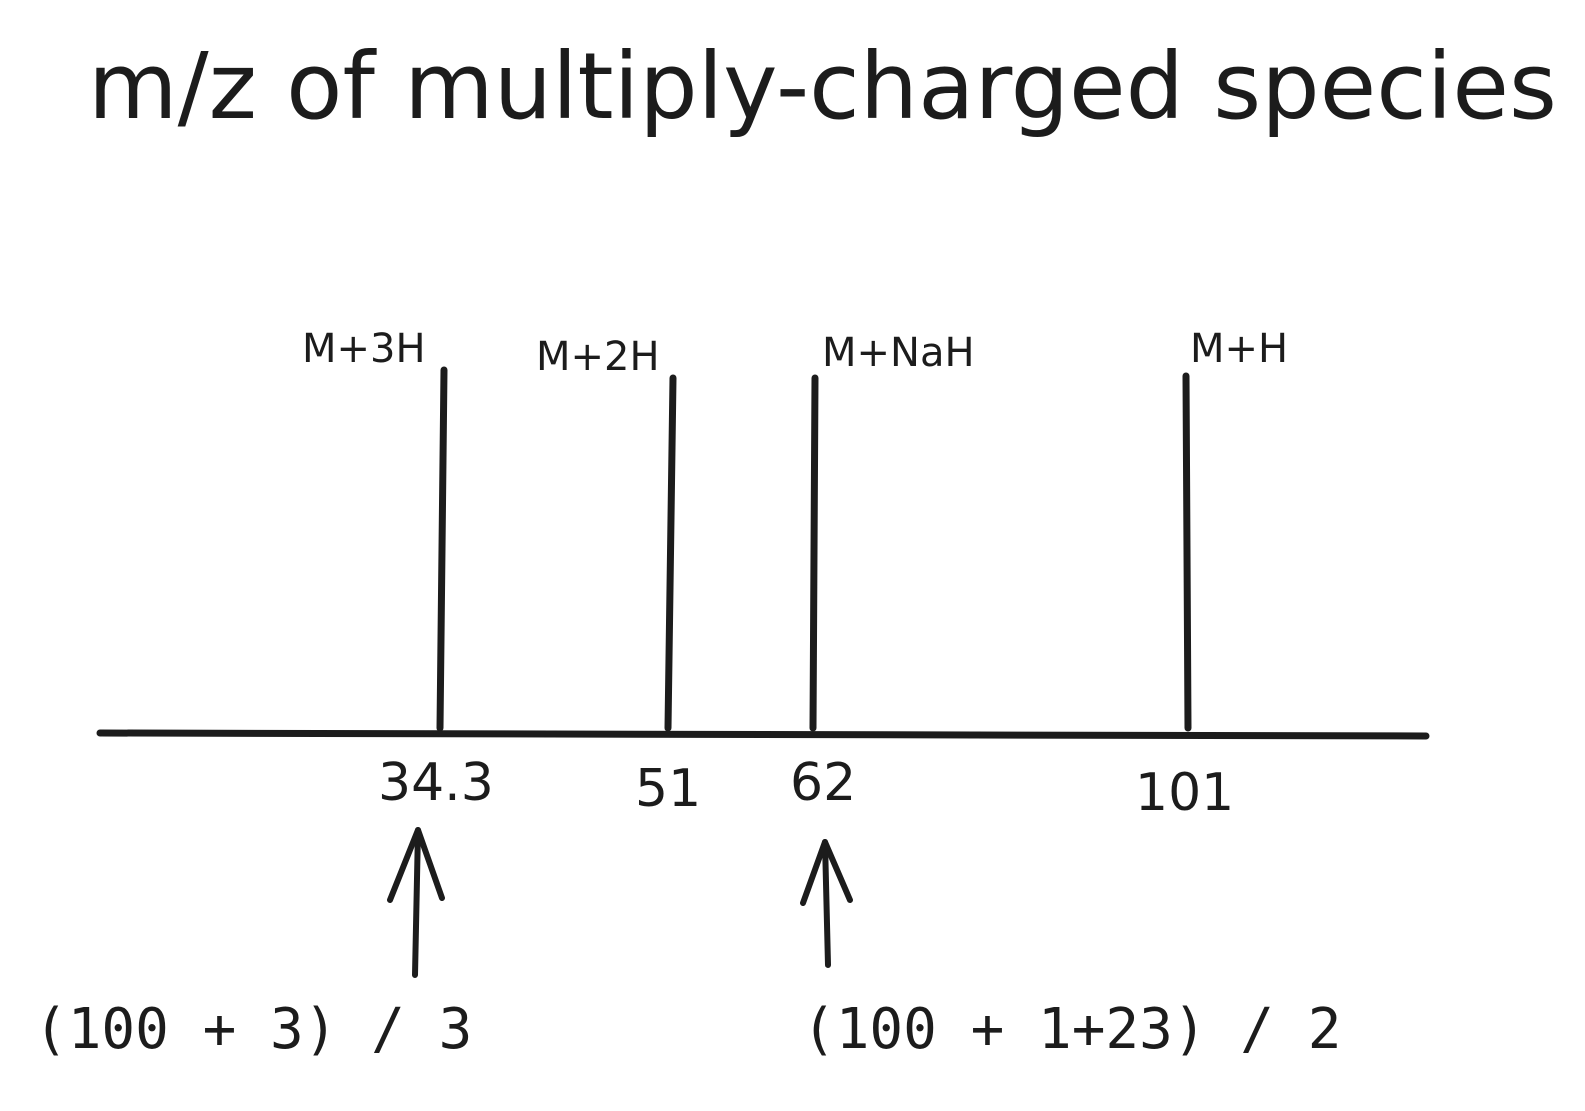  What do you see at coordinates (814, 553) in the screenshot?
I see `peak-line-m-plus-nah` at bounding box center [814, 553].